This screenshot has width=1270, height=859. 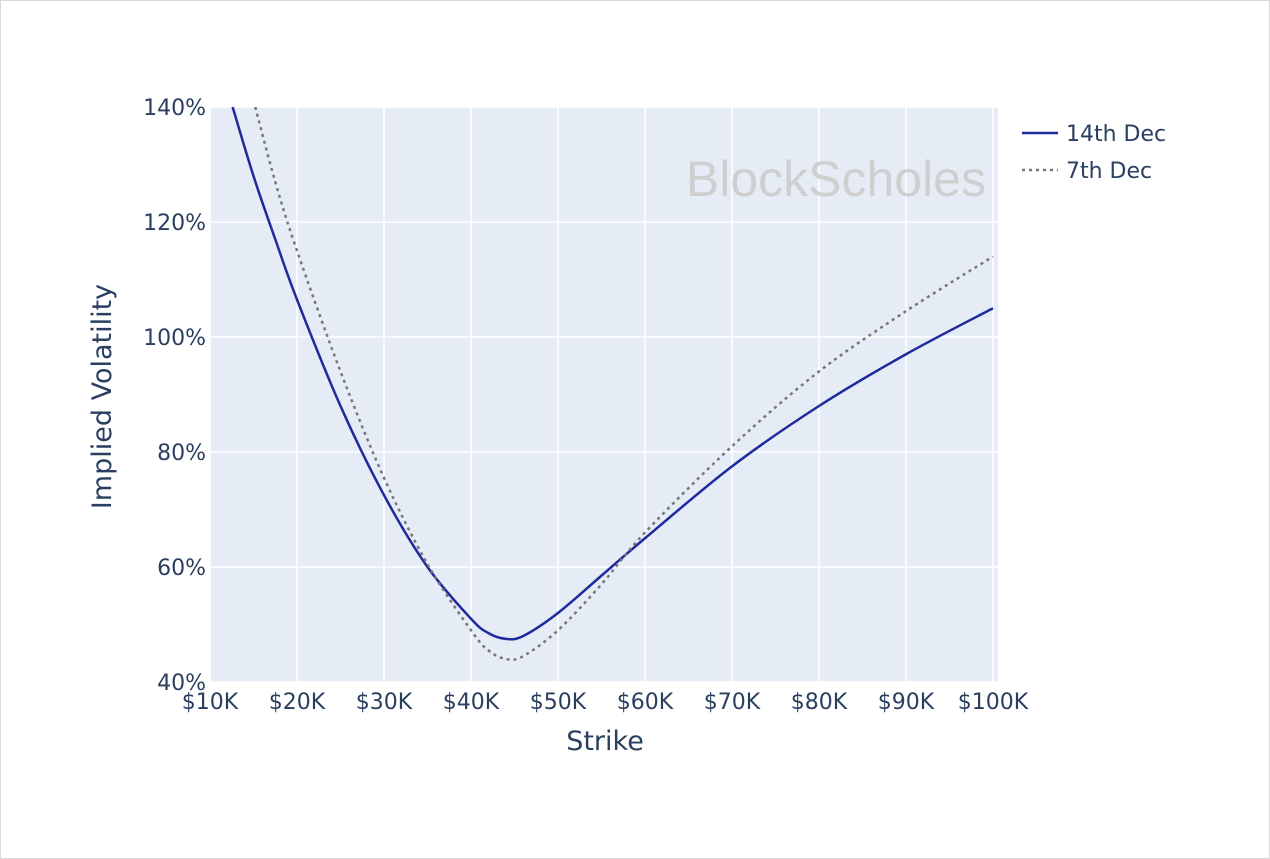 I want to click on y-tick-label: 60%, so click(x=181, y=568).